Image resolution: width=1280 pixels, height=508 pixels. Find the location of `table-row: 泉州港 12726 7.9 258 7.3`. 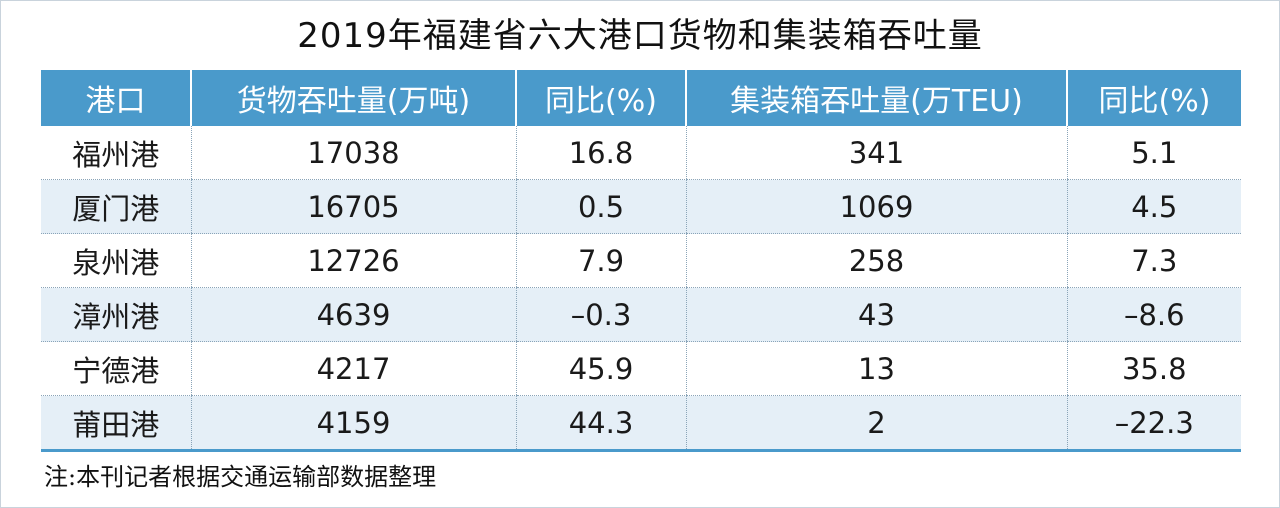

table-row: 泉州港 12726 7.9 258 7.3 is located at coordinates (641, 260).